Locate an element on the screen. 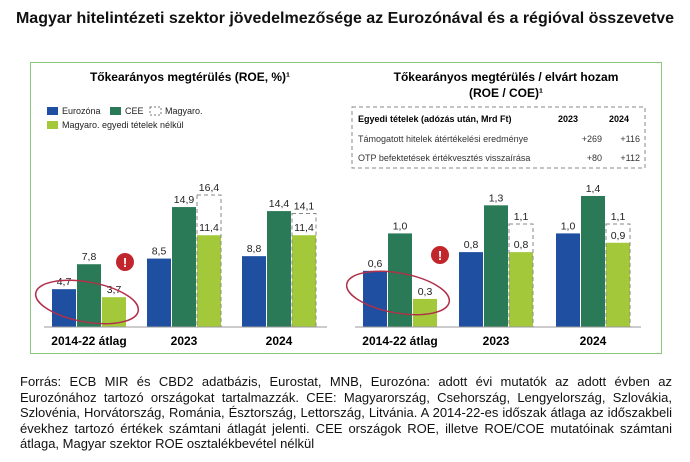 The height and width of the screenshot is (462, 690). data-label: 14,1 is located at coordinates (304, 206).